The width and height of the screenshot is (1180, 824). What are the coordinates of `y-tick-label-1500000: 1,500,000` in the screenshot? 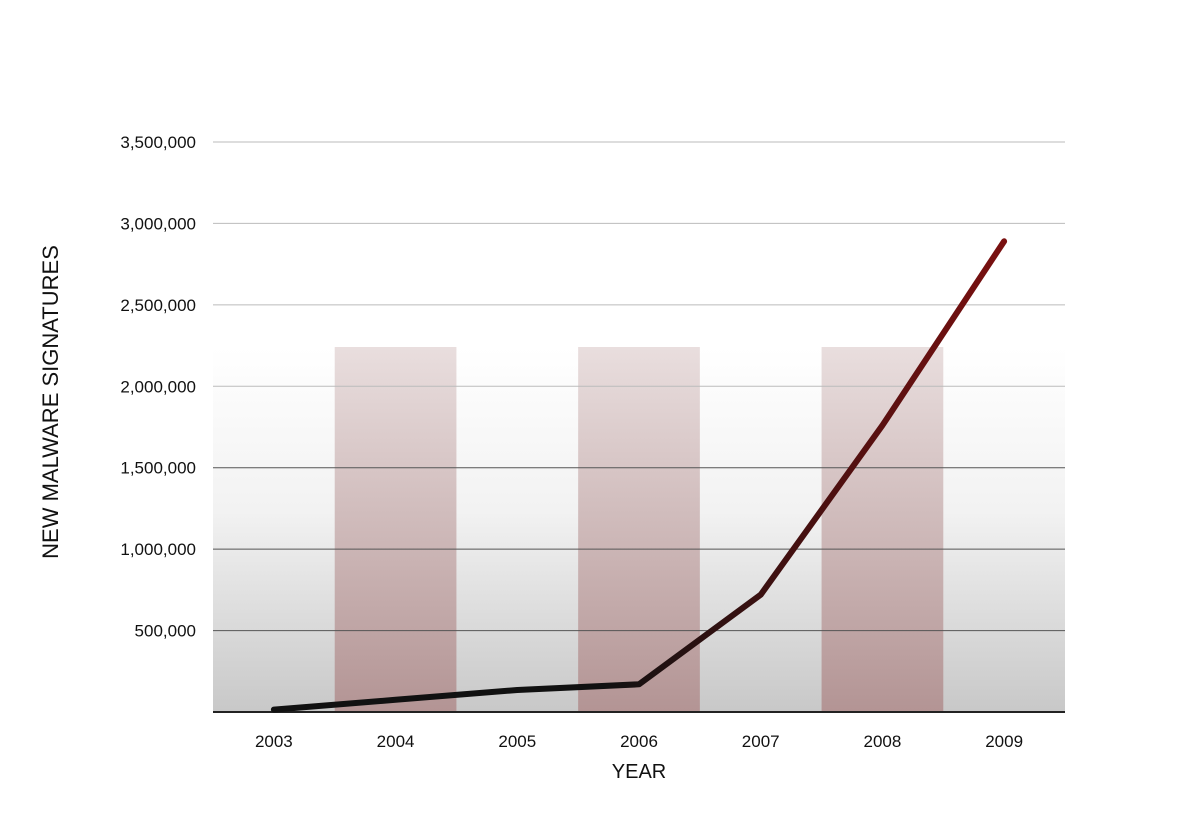 It's located at (158, 468).